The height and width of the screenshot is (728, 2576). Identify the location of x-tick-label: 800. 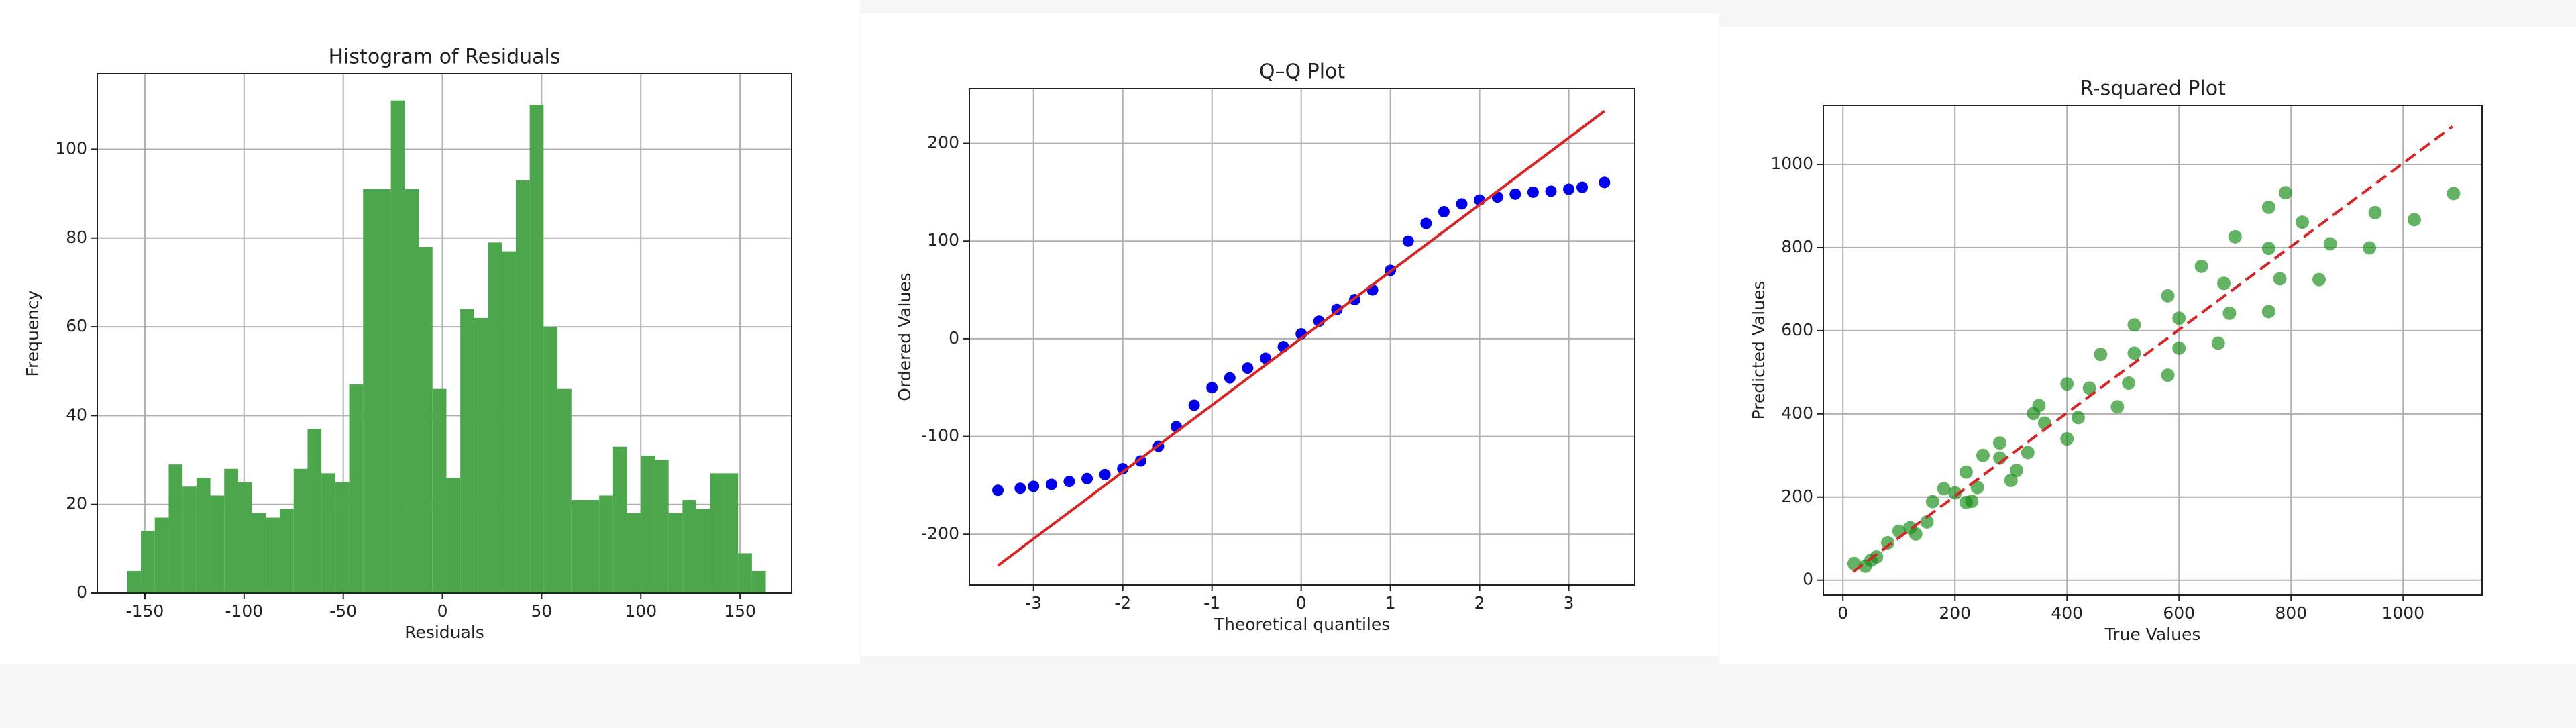
(2291, 613).